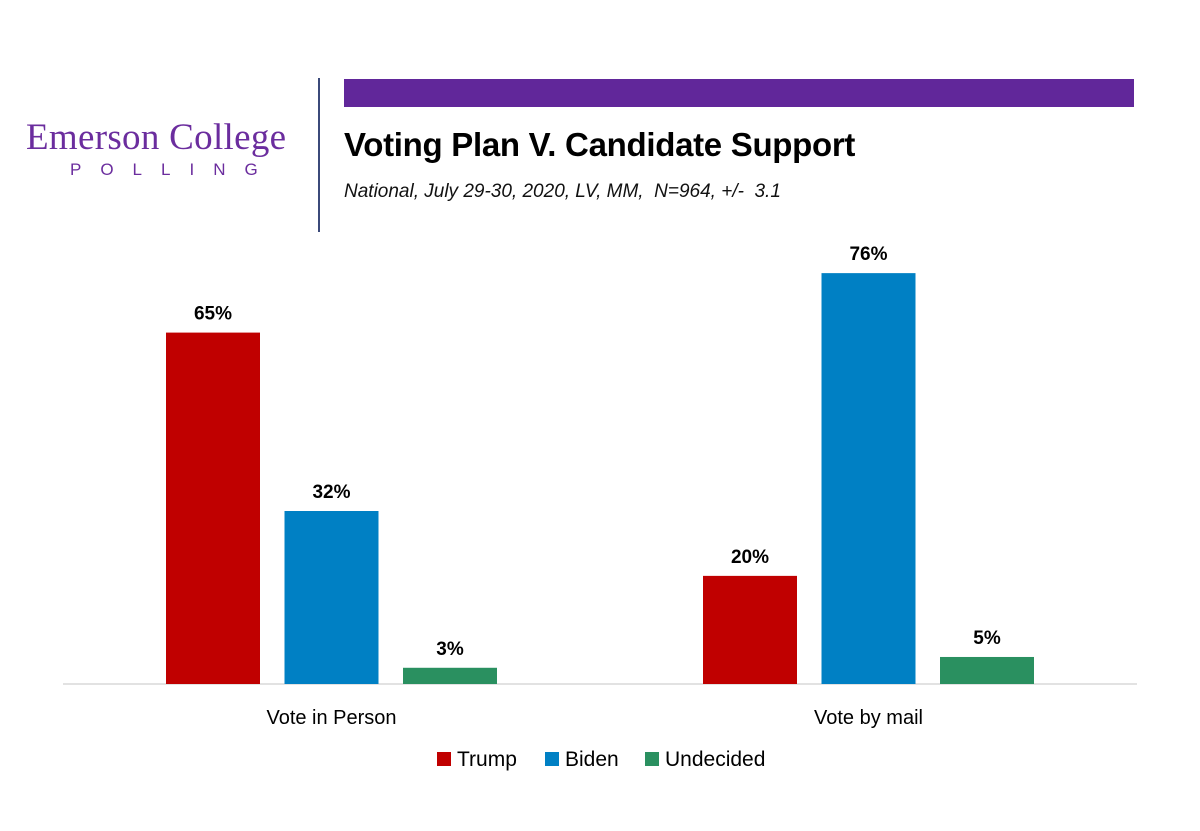 Image resolution: width=1200 pixels, height=831 pixels. I want to click on data-label: 76%, so click(868, 254).